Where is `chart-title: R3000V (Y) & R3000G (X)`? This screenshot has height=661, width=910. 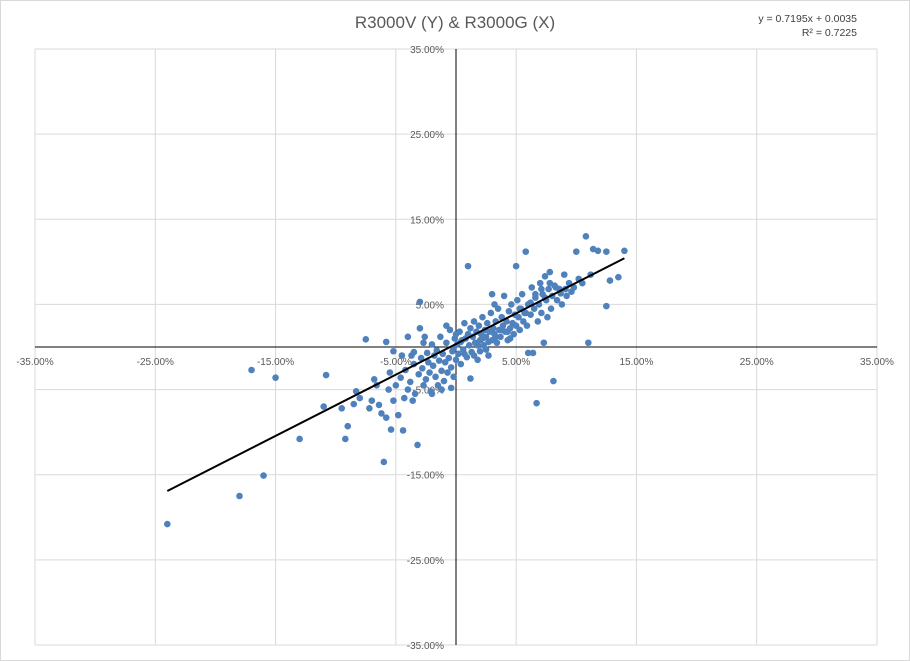 chart-title: R3000V (Y) & R3000G (X) is located at coordinates (455, 22).